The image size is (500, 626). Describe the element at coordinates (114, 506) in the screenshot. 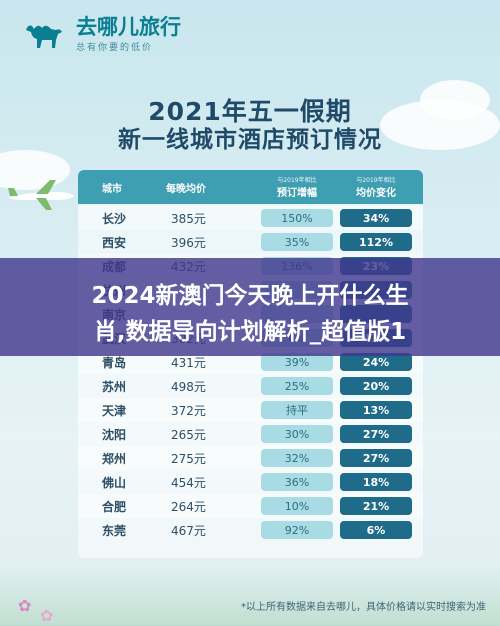

I see `city-cell: 合肥` at that location.